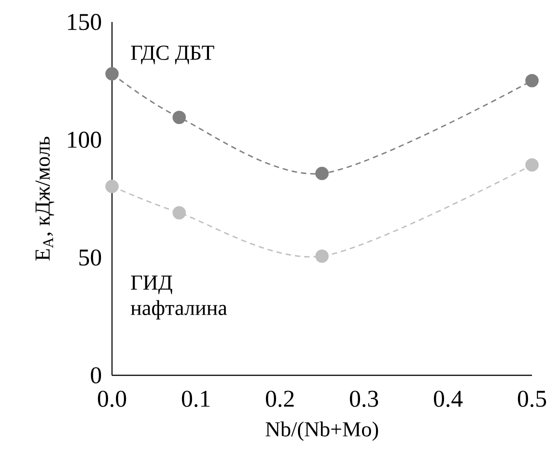 Image resolution: width=552 pixels, height=452 pixels. Describe the element at coordinates (96, 375) in the screenshot. I see `y-tick-label: 0` at that location.